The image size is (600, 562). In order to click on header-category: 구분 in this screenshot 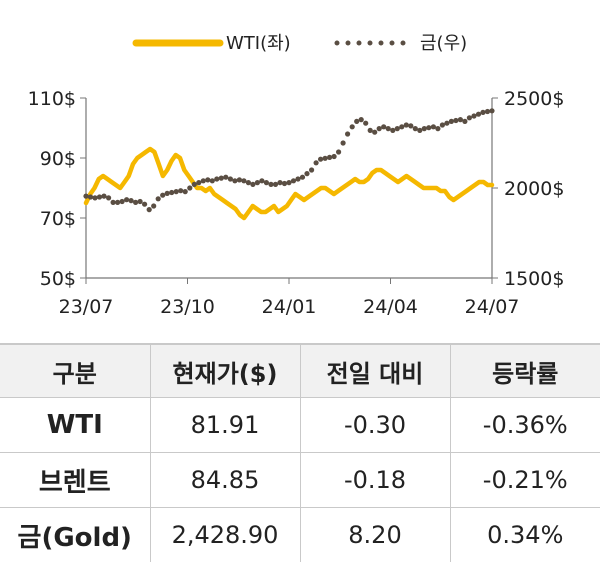, I will do `click(75, 371)`.